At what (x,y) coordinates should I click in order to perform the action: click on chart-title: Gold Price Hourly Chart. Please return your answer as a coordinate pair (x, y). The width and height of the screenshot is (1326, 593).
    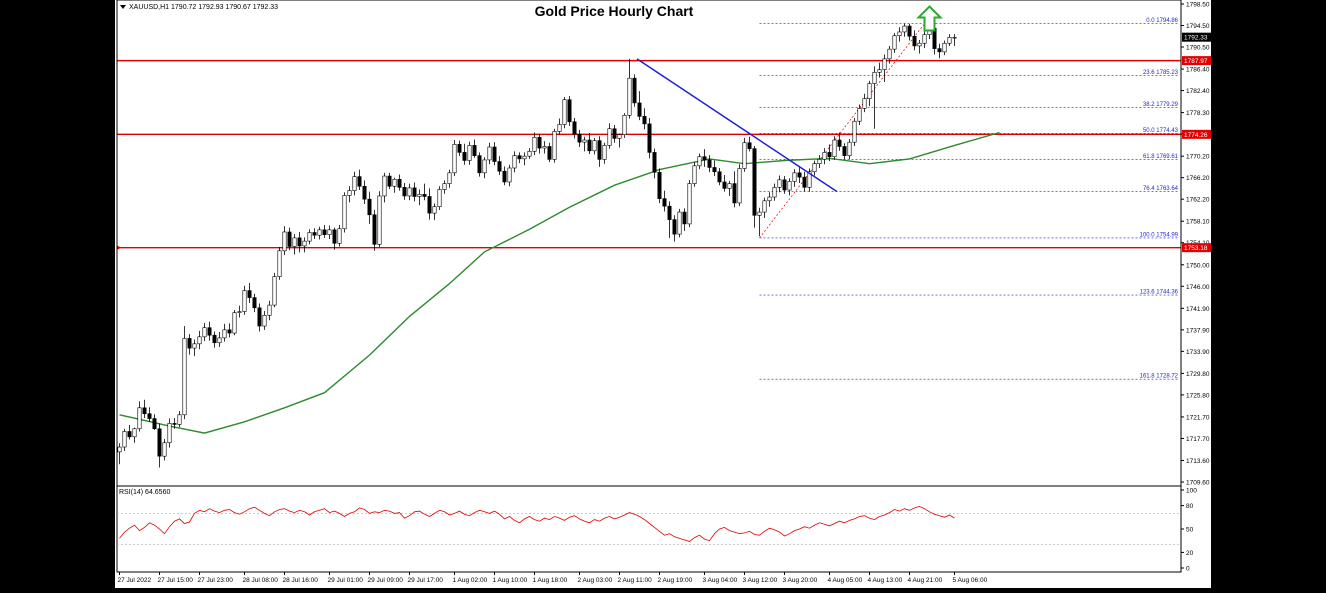
    Looking at the image, I should click on (614, 11).